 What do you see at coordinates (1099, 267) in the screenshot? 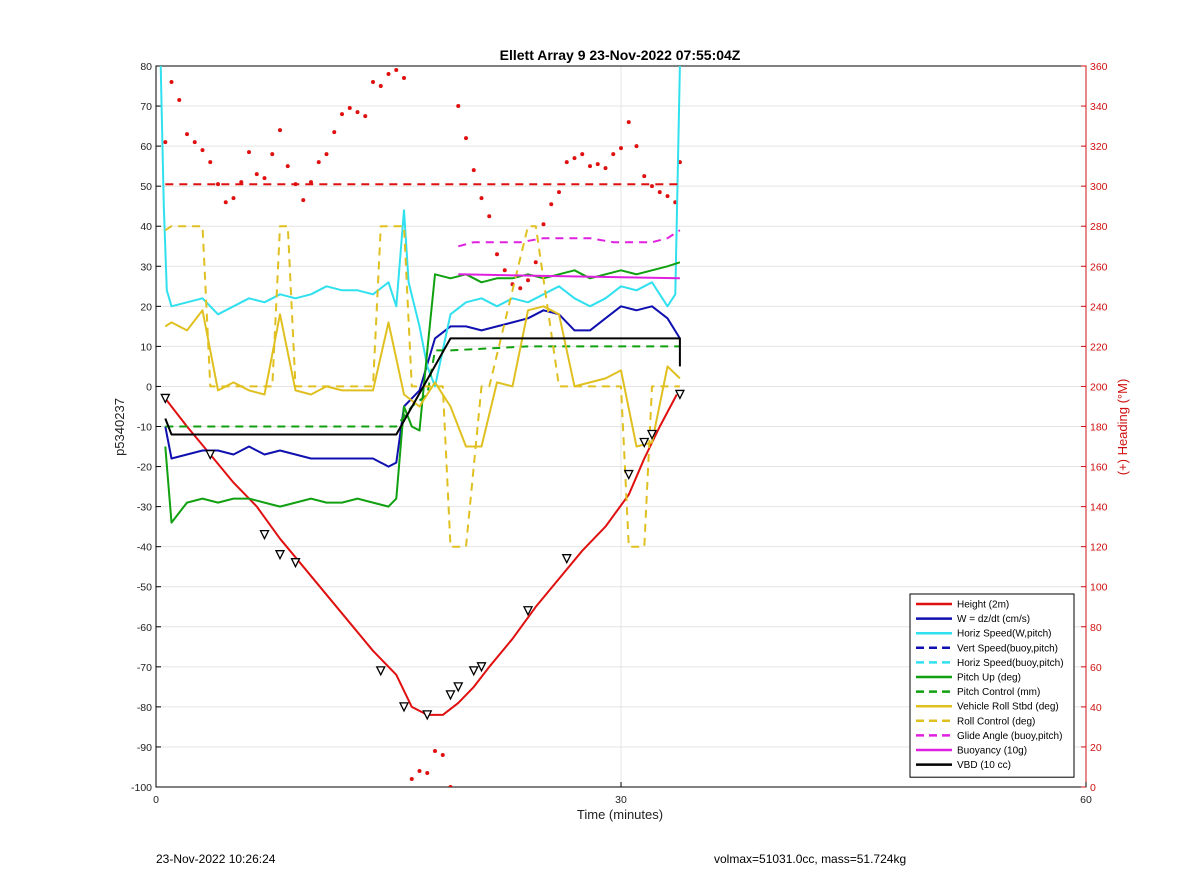
I see `y2-tick-label: 260` at bounding box center [1099, 267].